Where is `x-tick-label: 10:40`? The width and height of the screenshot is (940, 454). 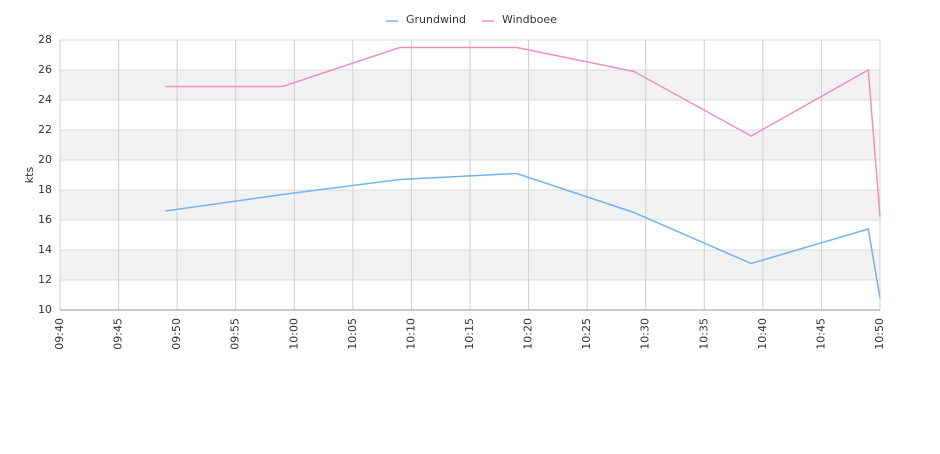 x-tick-label: 10:40 is located at coordinates (762, 334).